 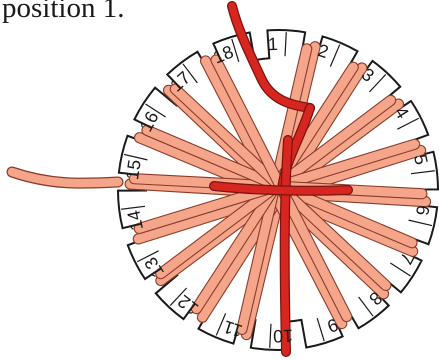 I want to click on working-cord-horizontal, so click(x=281, y=188).